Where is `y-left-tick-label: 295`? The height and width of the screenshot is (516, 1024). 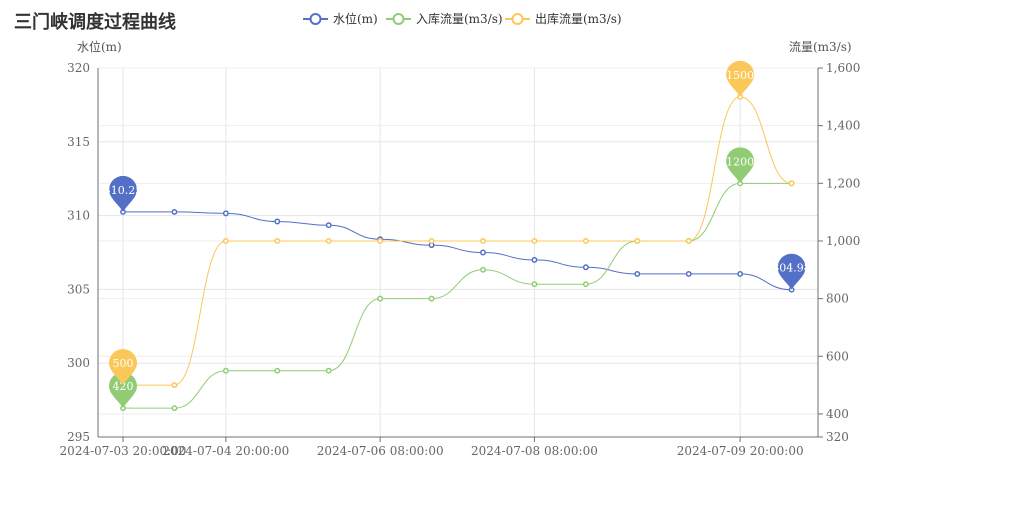 y-left-tick-label: 295 is located at coordinates (78, 437).